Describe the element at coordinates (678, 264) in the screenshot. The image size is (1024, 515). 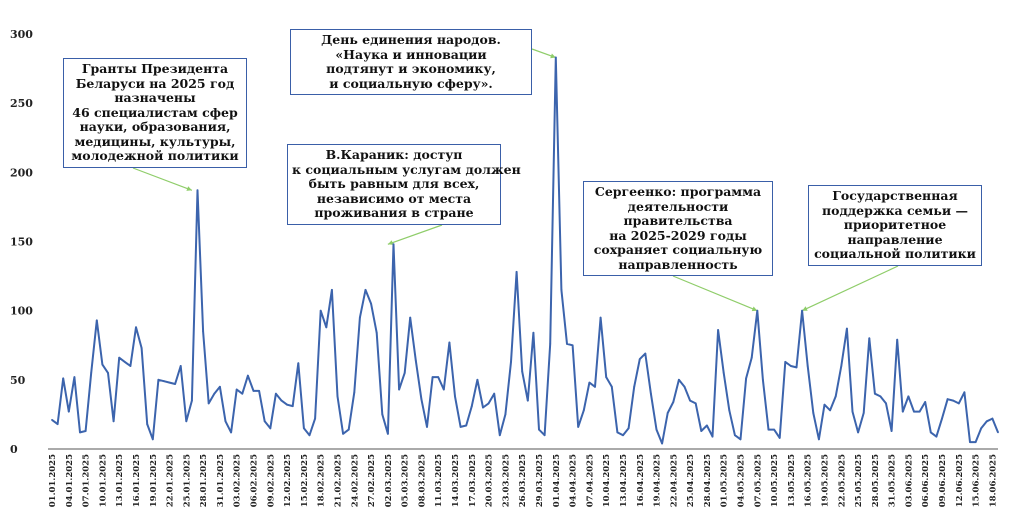
I see `annotation-text-line: направленность` at that location.